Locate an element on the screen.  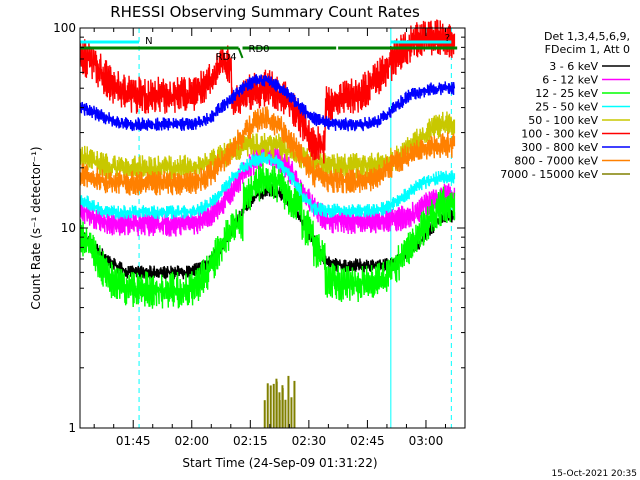
x-tick-label: 01:45 is located at coordinates (133, 441).